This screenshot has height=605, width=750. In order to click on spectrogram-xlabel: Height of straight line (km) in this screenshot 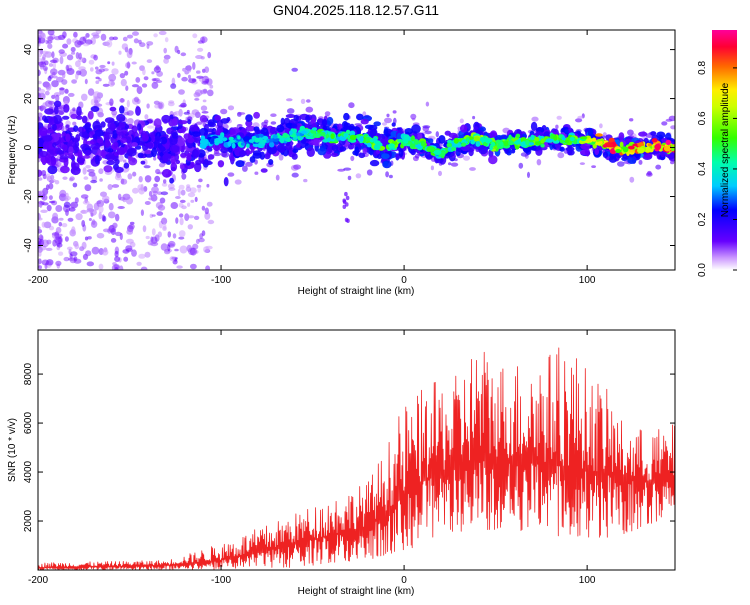, I will do `click(356, 291)`.